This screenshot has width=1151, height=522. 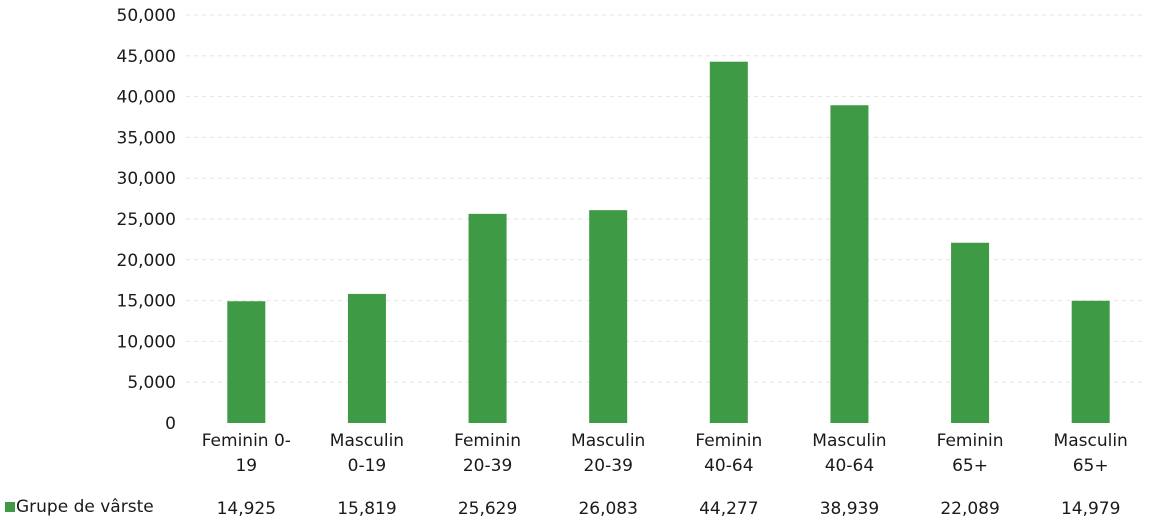 I want to click on y-tick-label: 5,000, so click(x=151, y=383).